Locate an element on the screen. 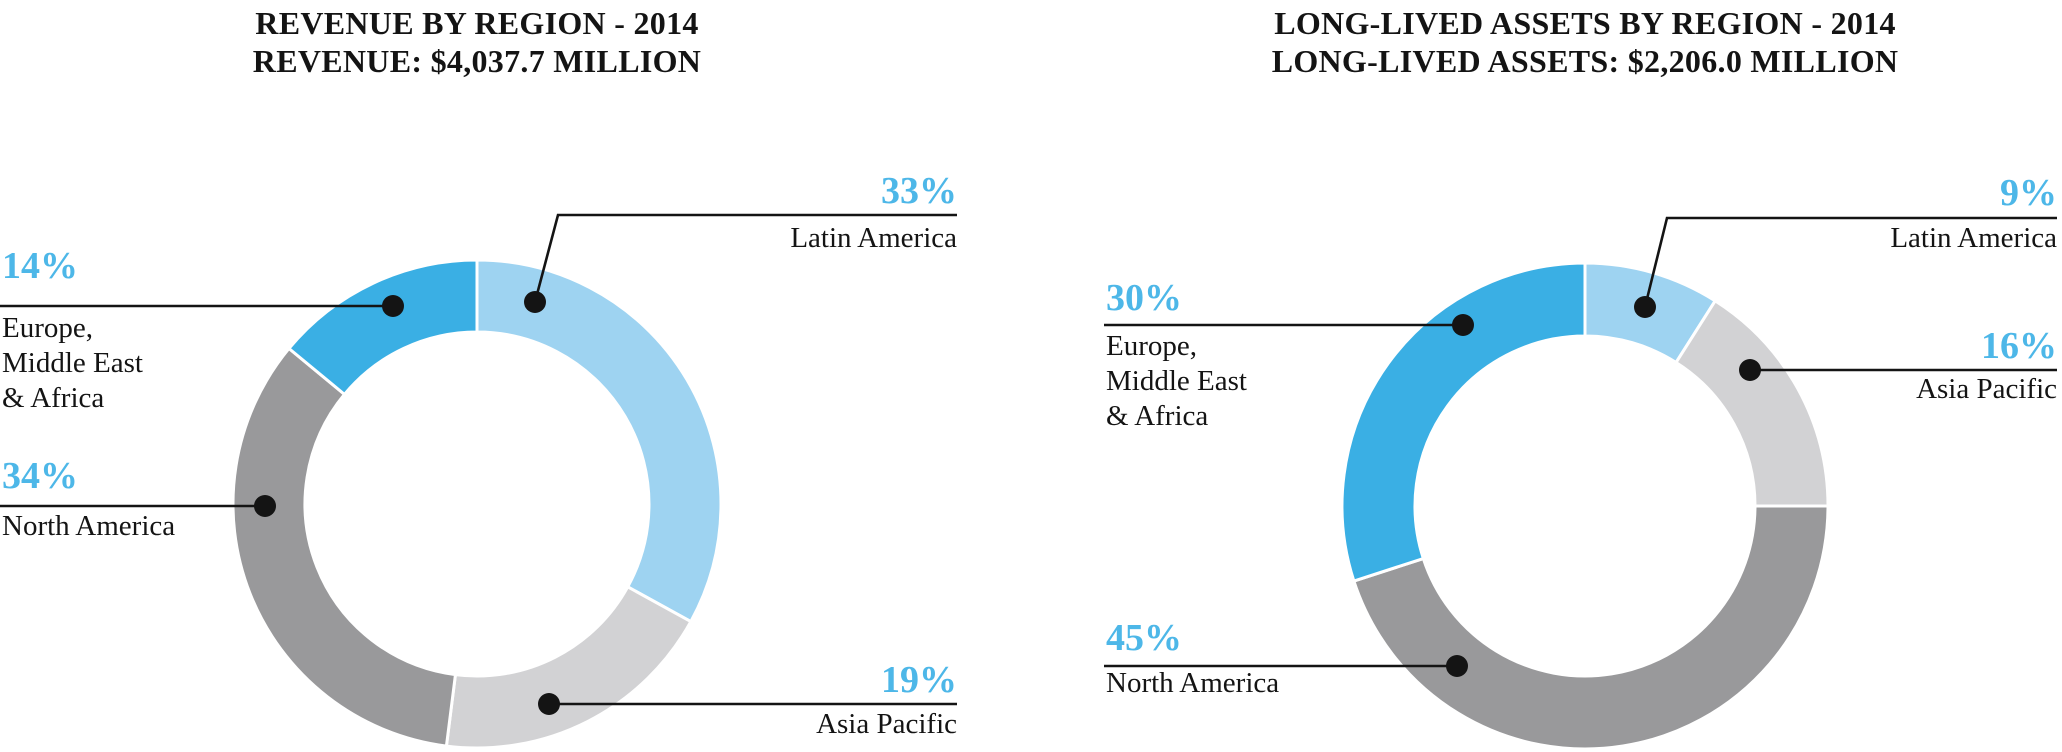  assets-emea-percent: 30% is located at coordinates (1144, 298).